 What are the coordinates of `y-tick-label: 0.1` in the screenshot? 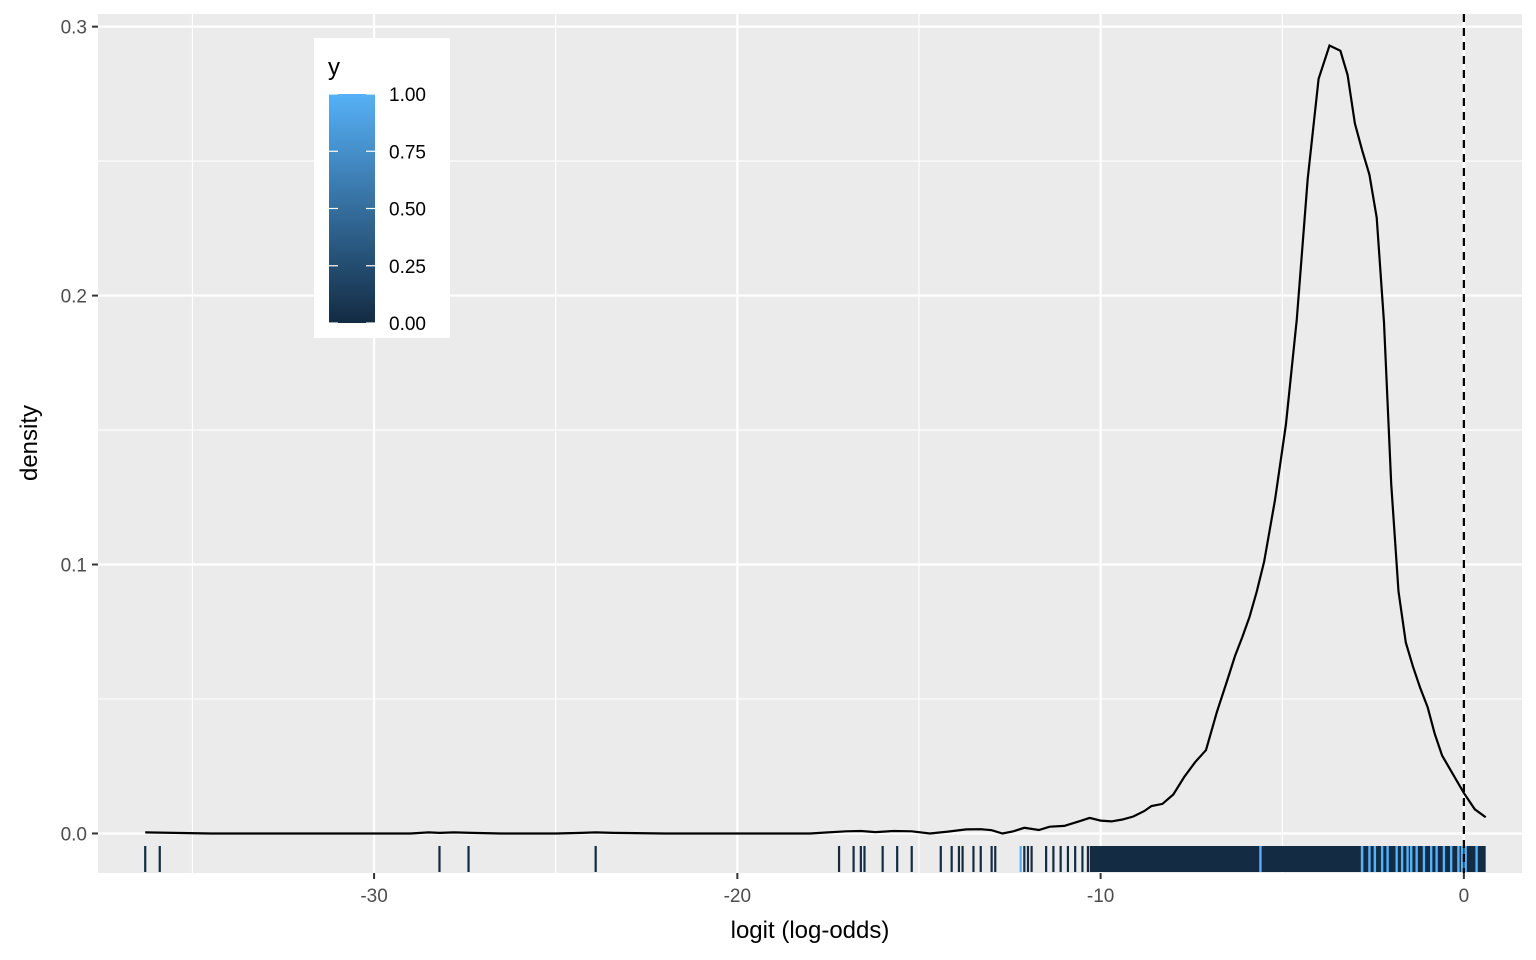 It's located at (74, 566).